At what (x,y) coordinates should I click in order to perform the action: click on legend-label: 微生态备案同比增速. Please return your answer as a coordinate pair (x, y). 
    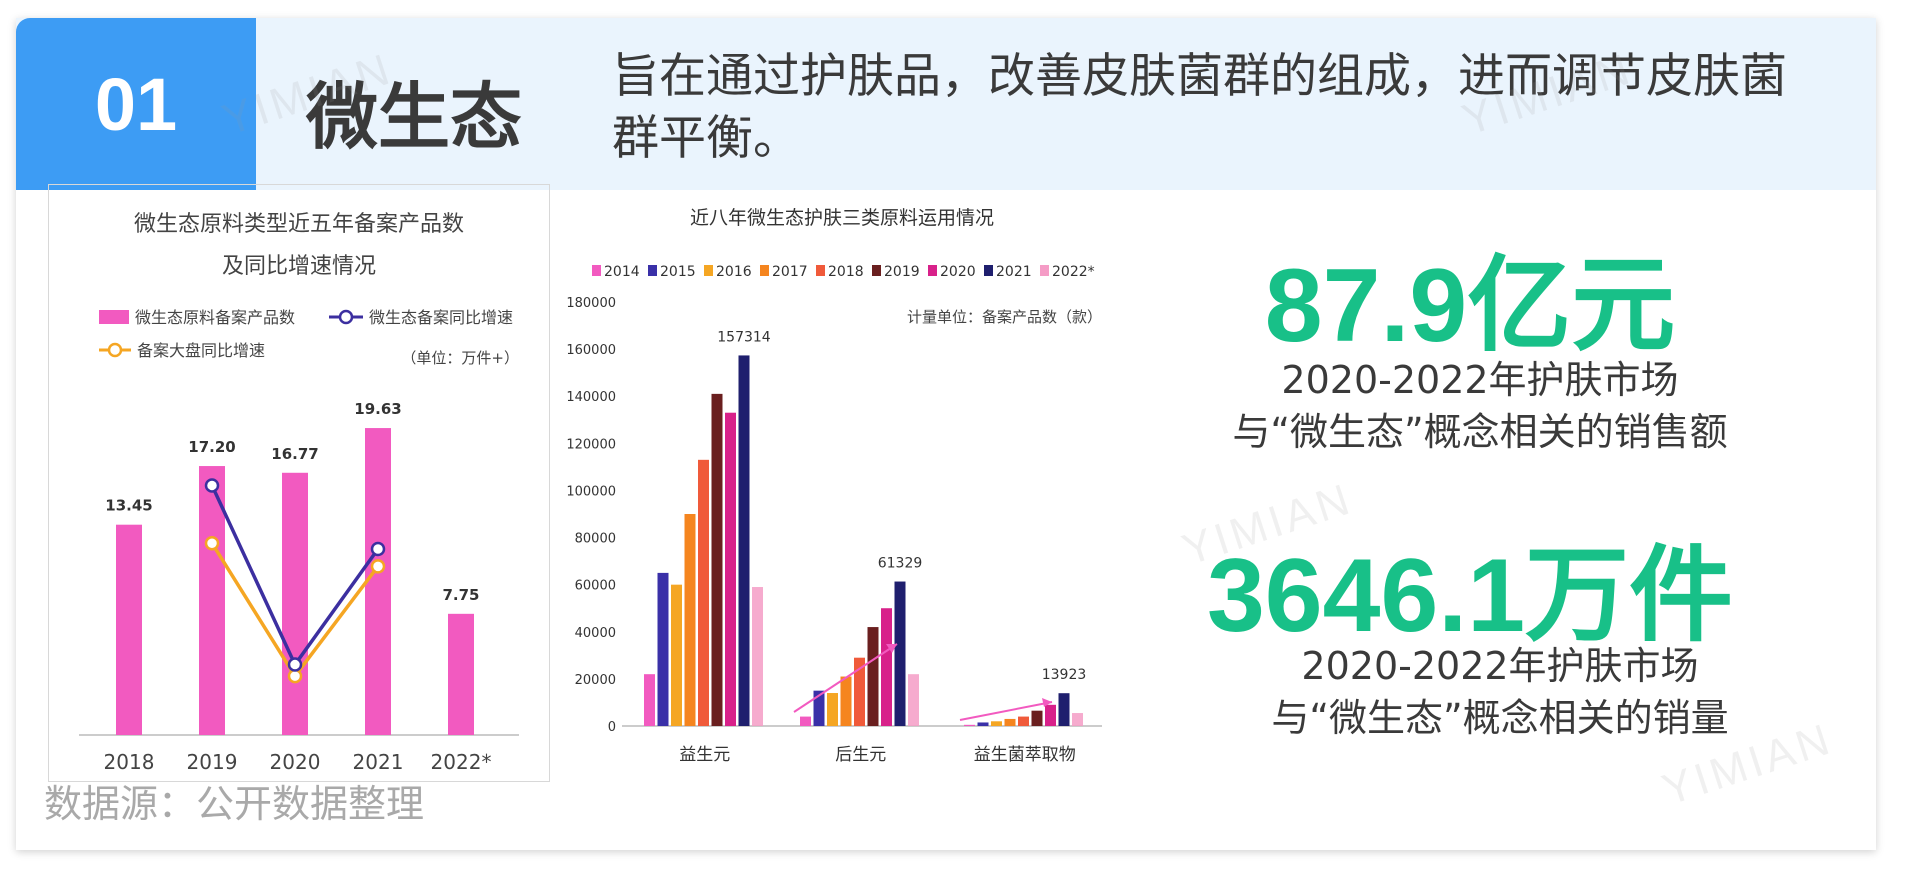
    Looking at the image, I should click on (441, 317).